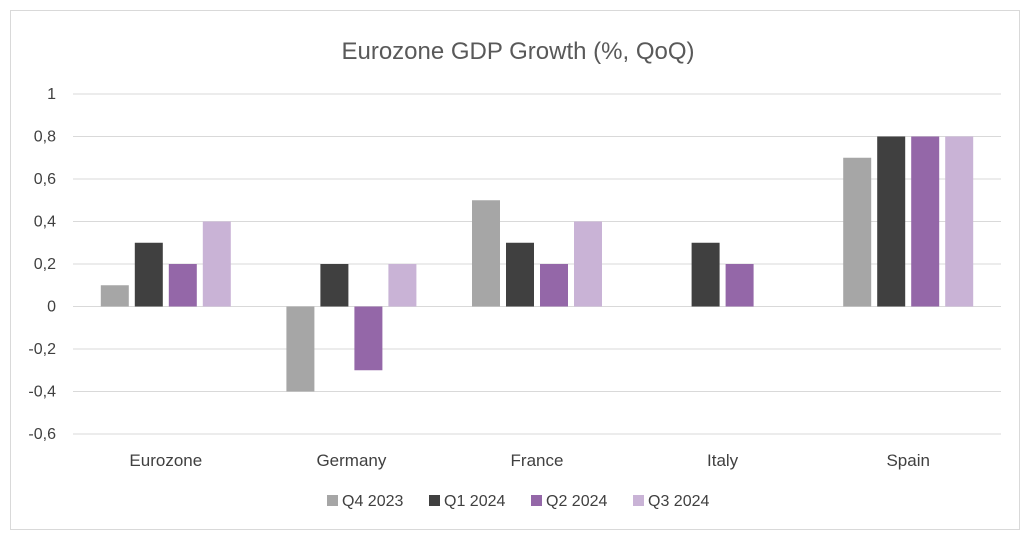  I want to click on bar-eurozone-q1-2024, so click(148, 274).